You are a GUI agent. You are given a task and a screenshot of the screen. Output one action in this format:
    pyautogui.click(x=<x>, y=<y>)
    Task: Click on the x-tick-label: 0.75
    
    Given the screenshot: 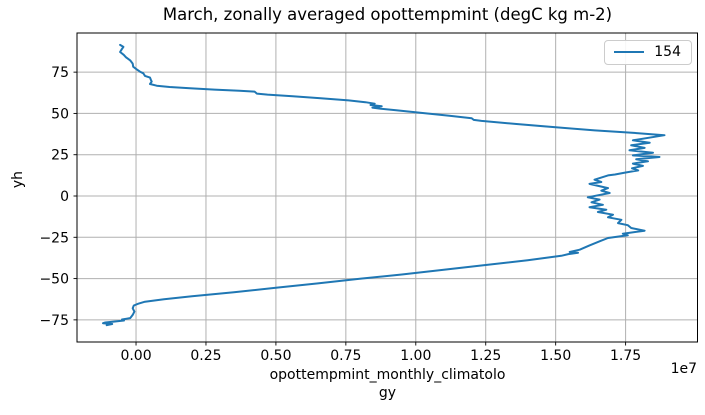 What is the action you would take?
    pyautogui.click(x=345, y=356)
    